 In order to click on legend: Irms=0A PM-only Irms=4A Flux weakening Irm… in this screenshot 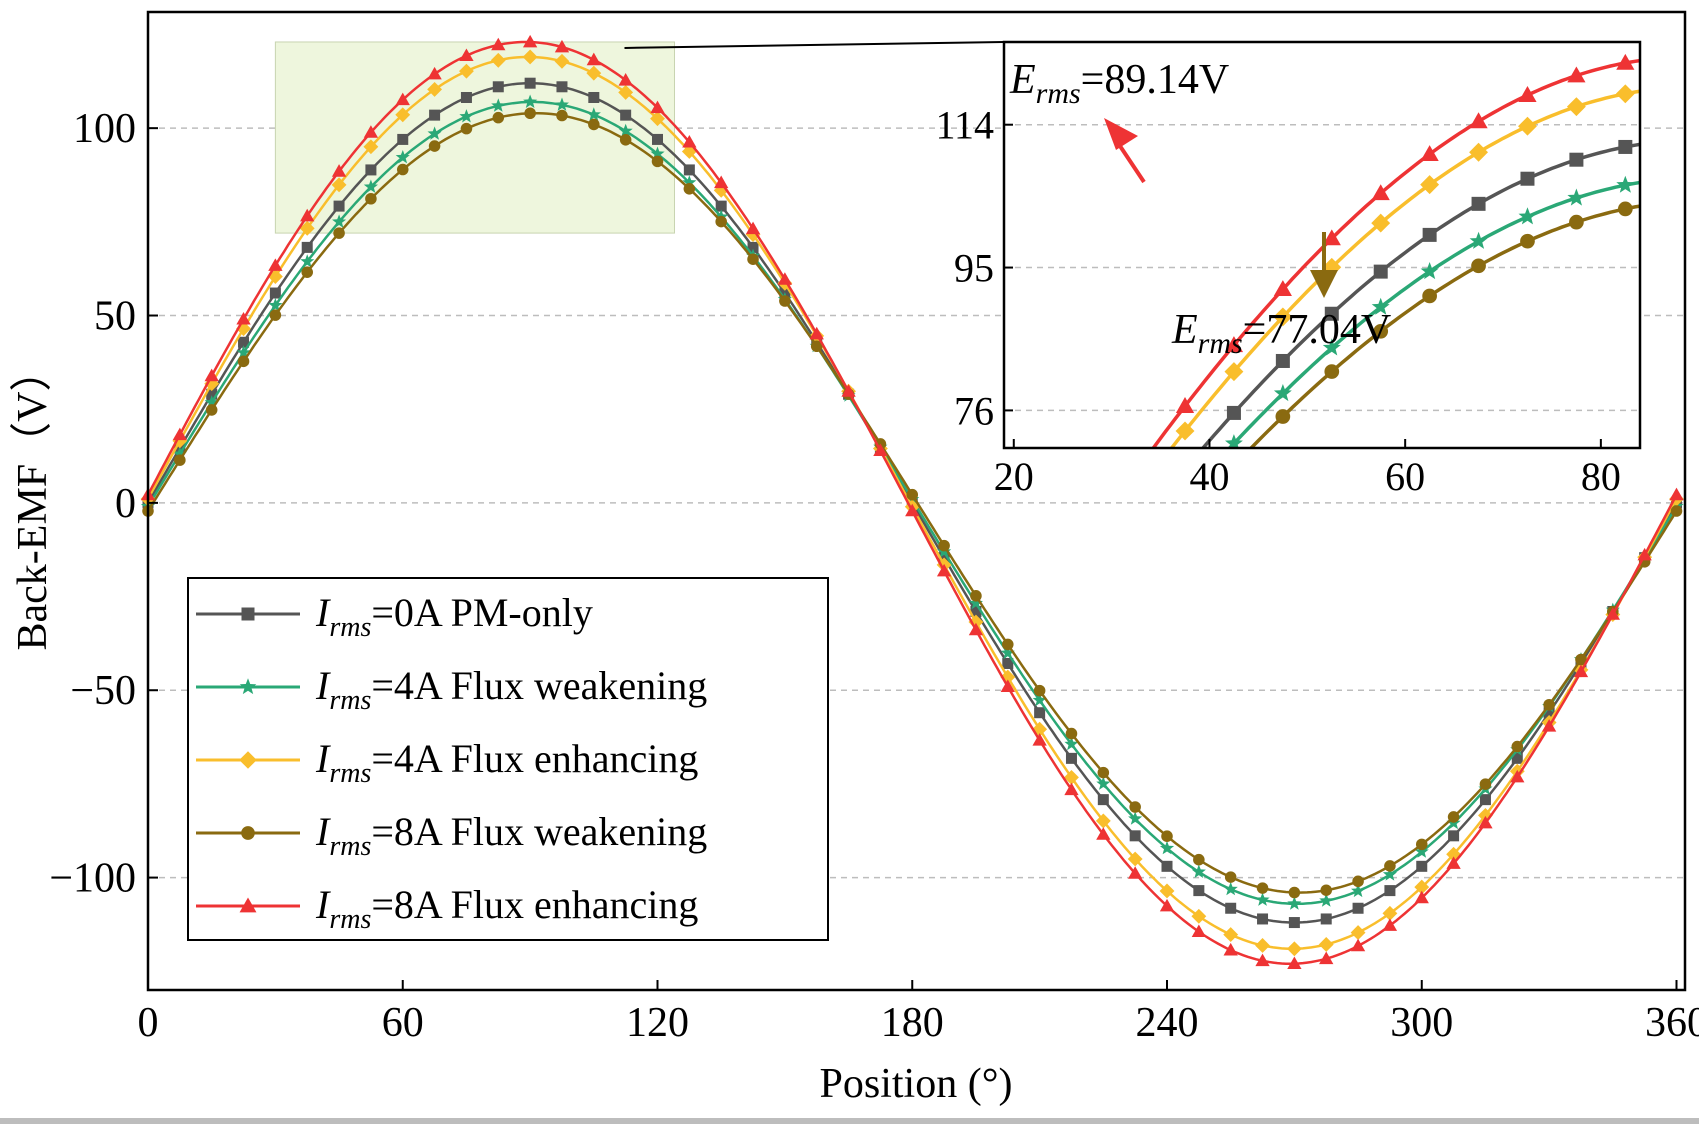, I will do `click(508, 759)`.